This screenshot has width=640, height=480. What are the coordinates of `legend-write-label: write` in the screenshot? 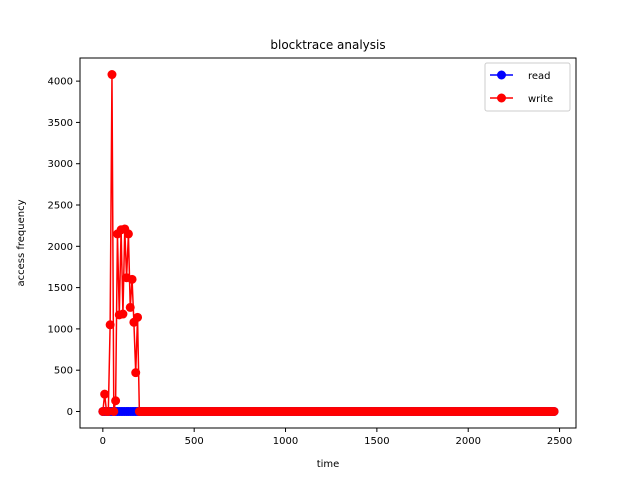 It's located at (540, 99).